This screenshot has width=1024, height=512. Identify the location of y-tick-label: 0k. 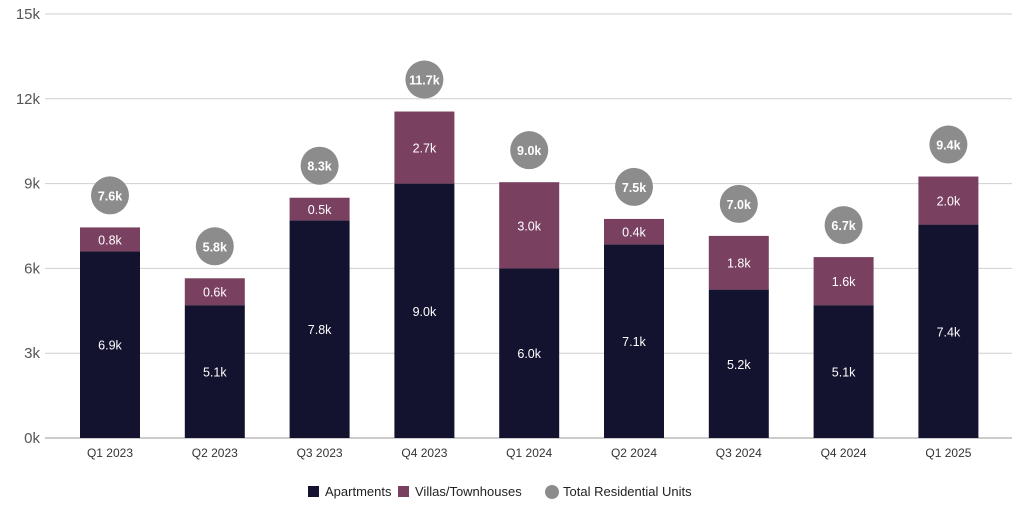
(32, 438).